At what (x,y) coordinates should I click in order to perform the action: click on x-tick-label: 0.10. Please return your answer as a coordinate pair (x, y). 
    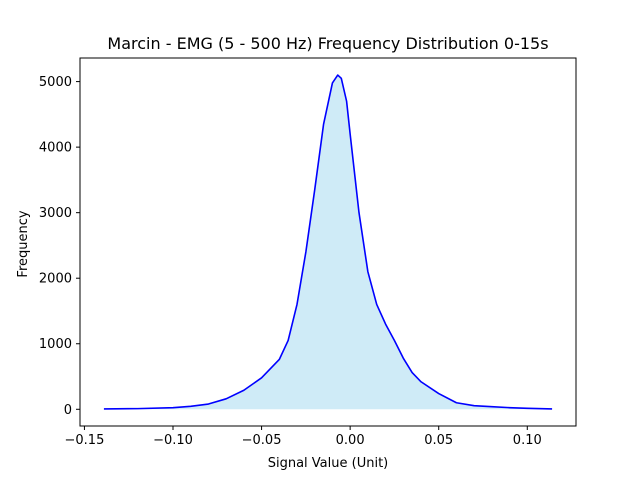
    Looking at the image, I should click on (527, 440).